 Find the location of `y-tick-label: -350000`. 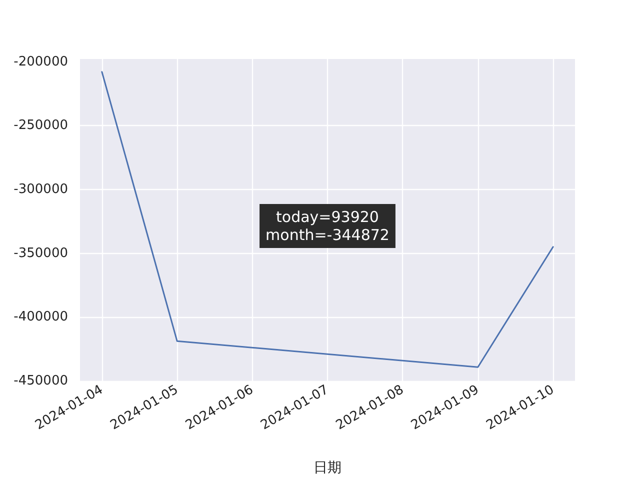

y-tick-label: -350000 is located at coordinates (41, 253).